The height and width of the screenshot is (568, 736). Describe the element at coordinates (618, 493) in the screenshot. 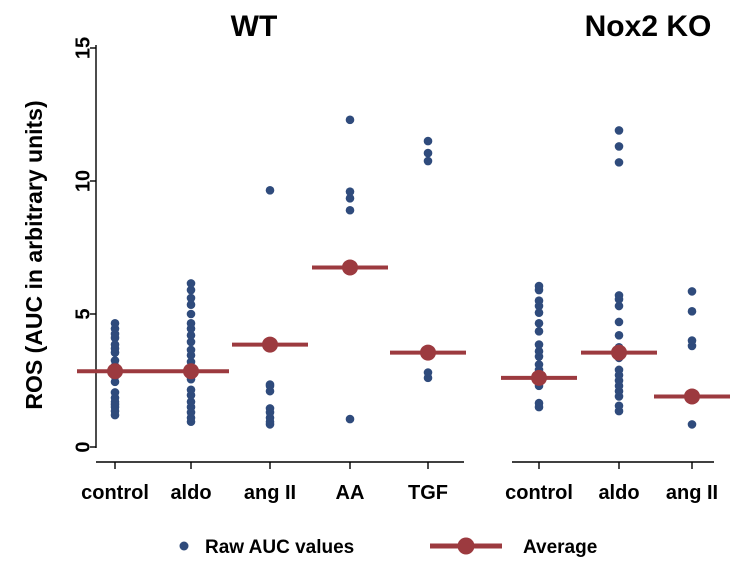

I see `x-tick-label-nox2ko-aldo: aldo` at that location.